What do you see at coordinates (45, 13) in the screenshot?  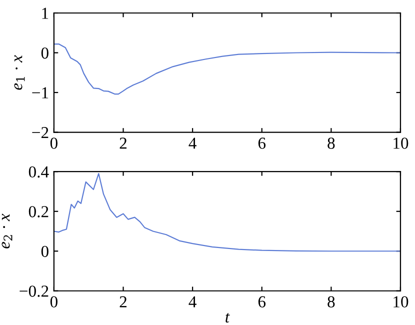 I see `y-tick-label: 1` at bounding box center [45, 13].